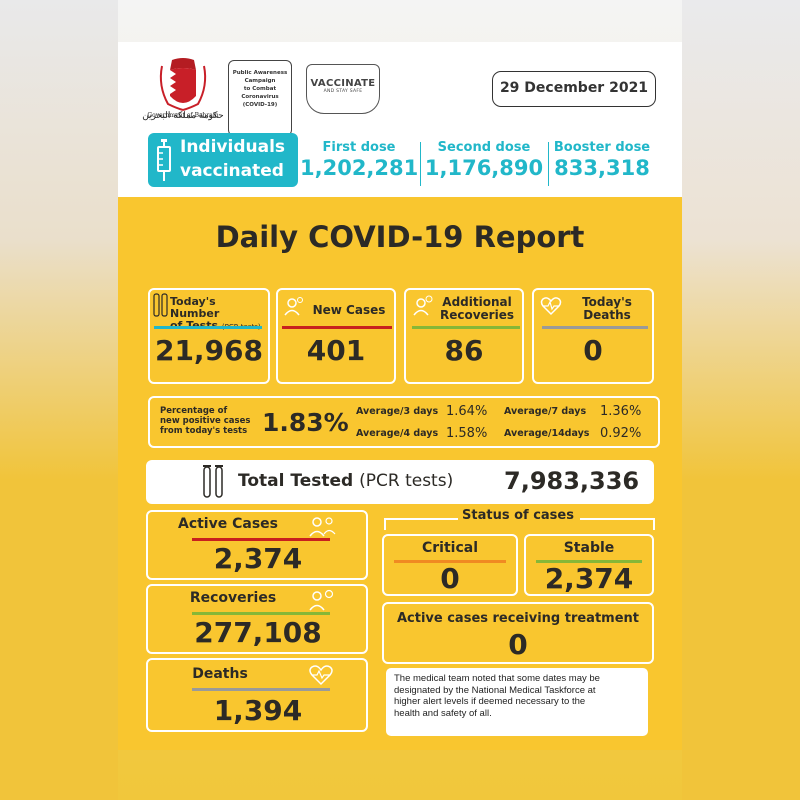  Describe the element at coordinates (607, 302) in the screenshot. I see `deaths-label-line1: Today's` at that location.